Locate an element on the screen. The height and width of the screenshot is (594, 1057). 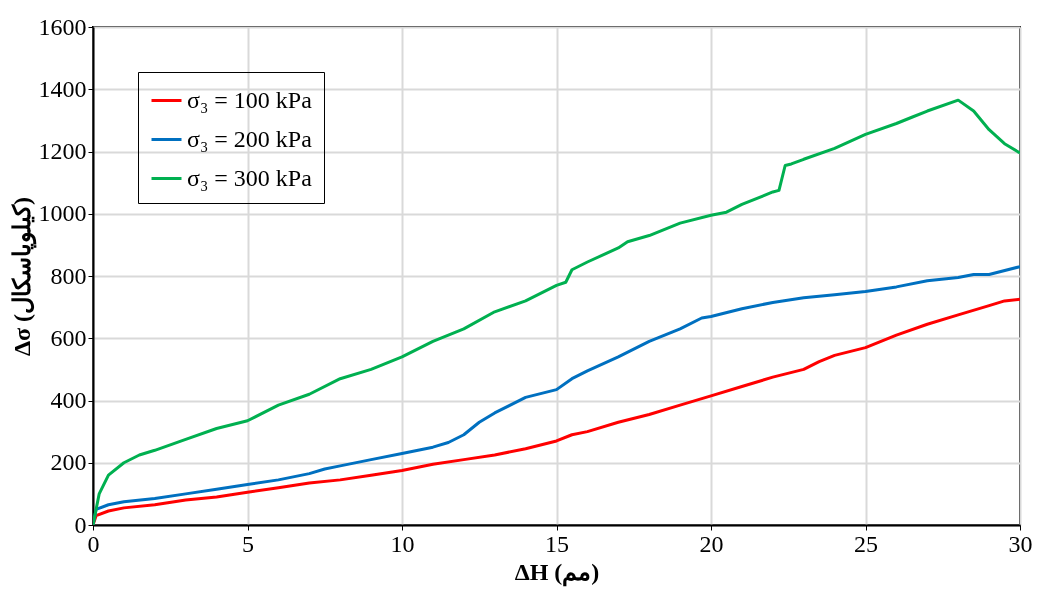
y-tick-label: 1400 is located at coordinates (62, 88).